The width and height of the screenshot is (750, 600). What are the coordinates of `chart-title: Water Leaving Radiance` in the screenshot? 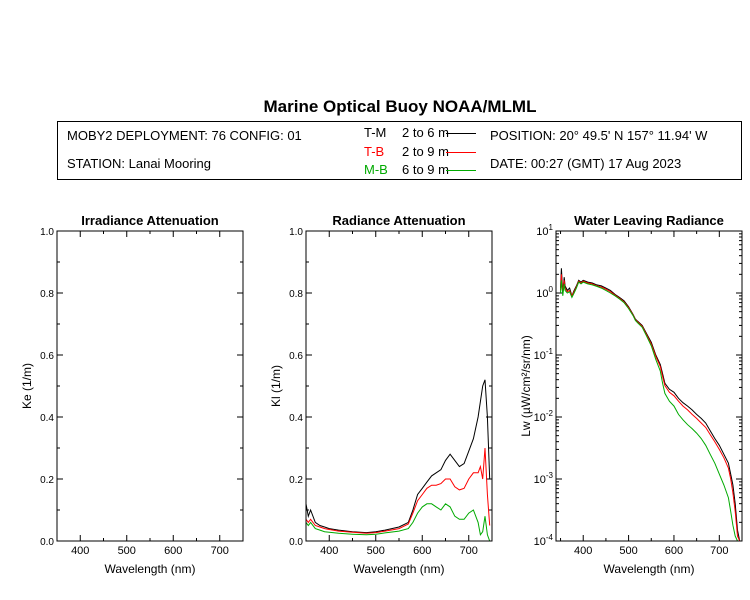 It's located at (649, 220).